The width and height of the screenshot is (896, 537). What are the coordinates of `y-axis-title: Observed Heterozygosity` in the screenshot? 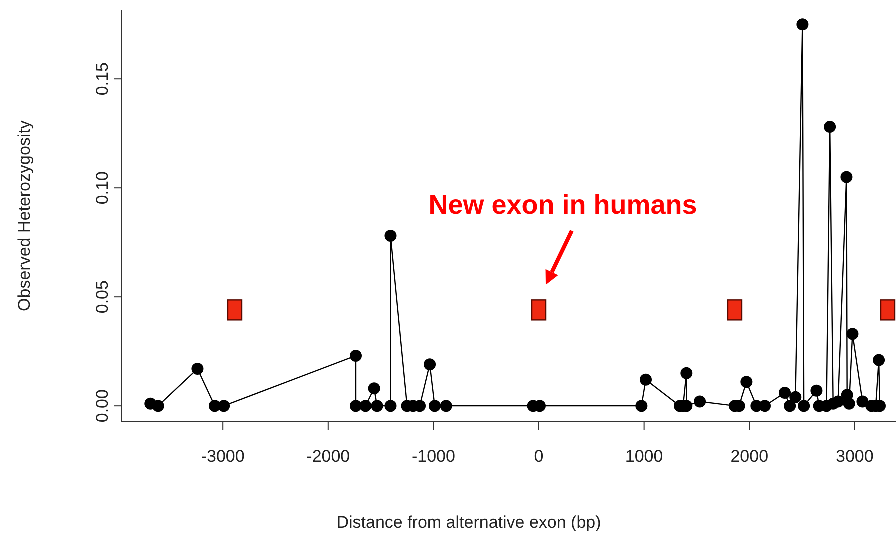 It's located at (24, 216).